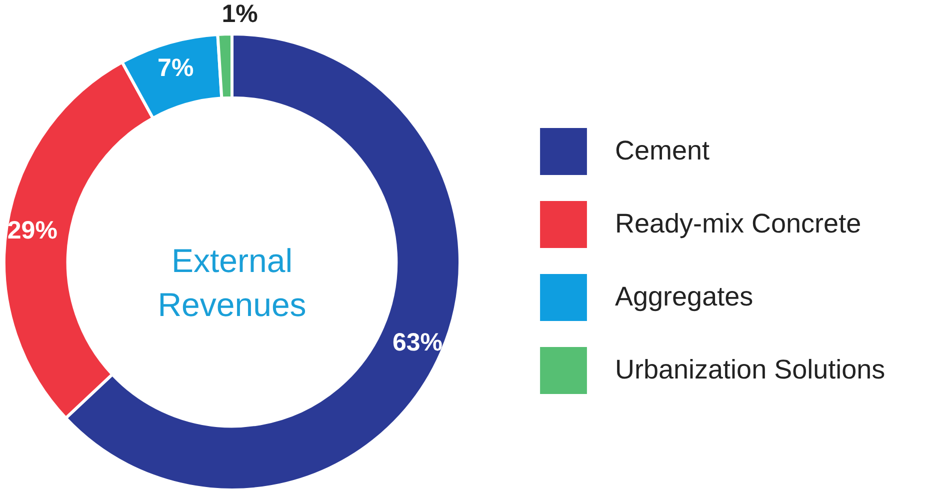  I want to click on legend-label: Ready-mix Concrete, so click(738, 223).